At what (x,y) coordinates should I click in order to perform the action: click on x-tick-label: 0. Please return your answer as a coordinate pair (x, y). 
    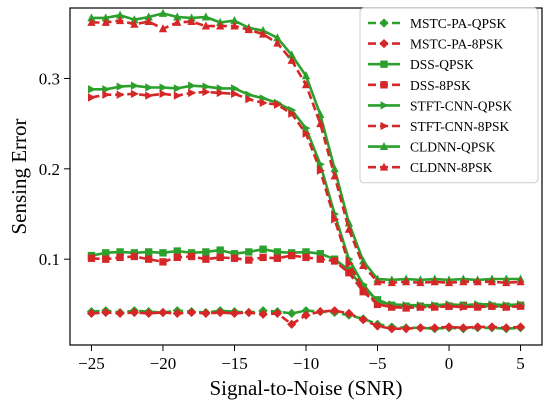
    Looking at the image, I should click on (449, 363).